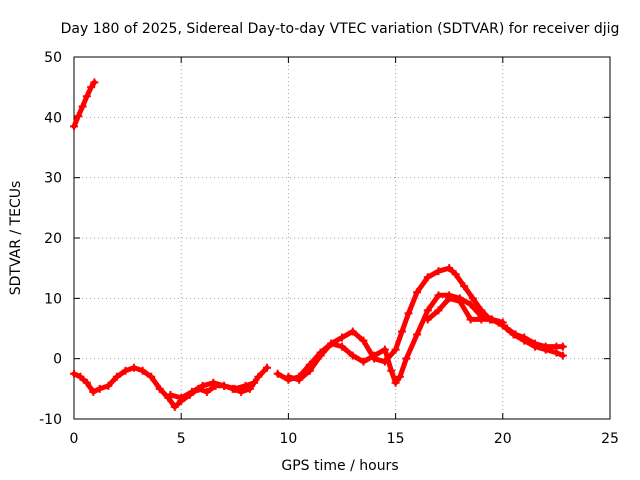 The height and width of the screenshot is (480, 640). What do you see at coordinates (16, 238) in the screenshot?
I see `y-axis-label: SDTVAR / TECUs` at bounding box center [16, 238].